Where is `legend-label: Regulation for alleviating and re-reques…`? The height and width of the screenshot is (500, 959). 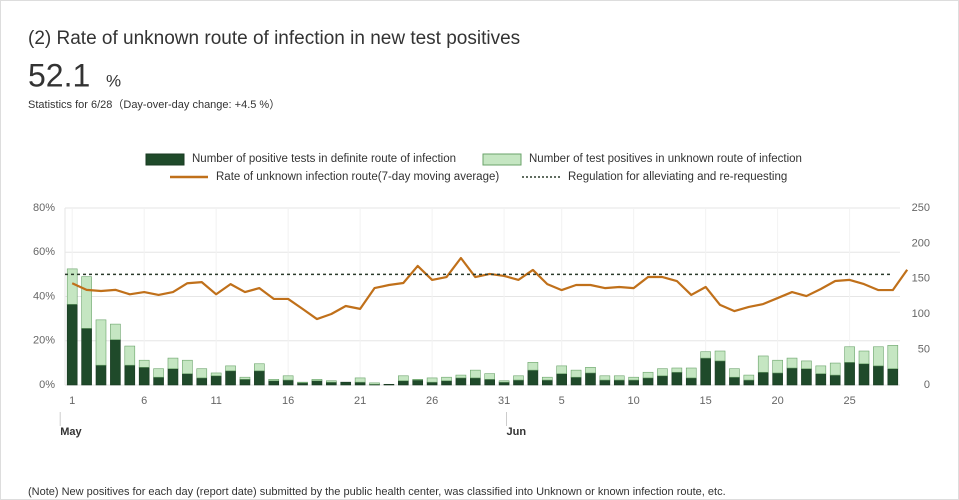 legend-label: Regulation for alleviating and re-reques… is located at coordinates (677, 177).